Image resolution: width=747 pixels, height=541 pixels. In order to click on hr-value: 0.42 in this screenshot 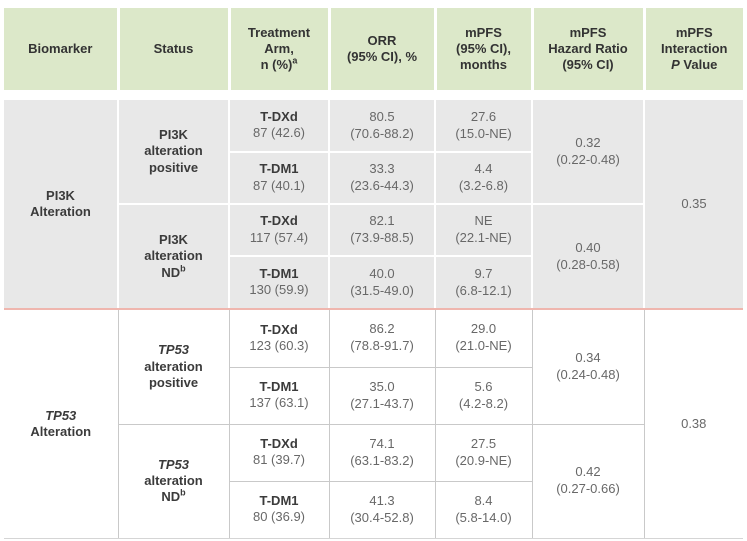, I will do `click(588, 472)`.